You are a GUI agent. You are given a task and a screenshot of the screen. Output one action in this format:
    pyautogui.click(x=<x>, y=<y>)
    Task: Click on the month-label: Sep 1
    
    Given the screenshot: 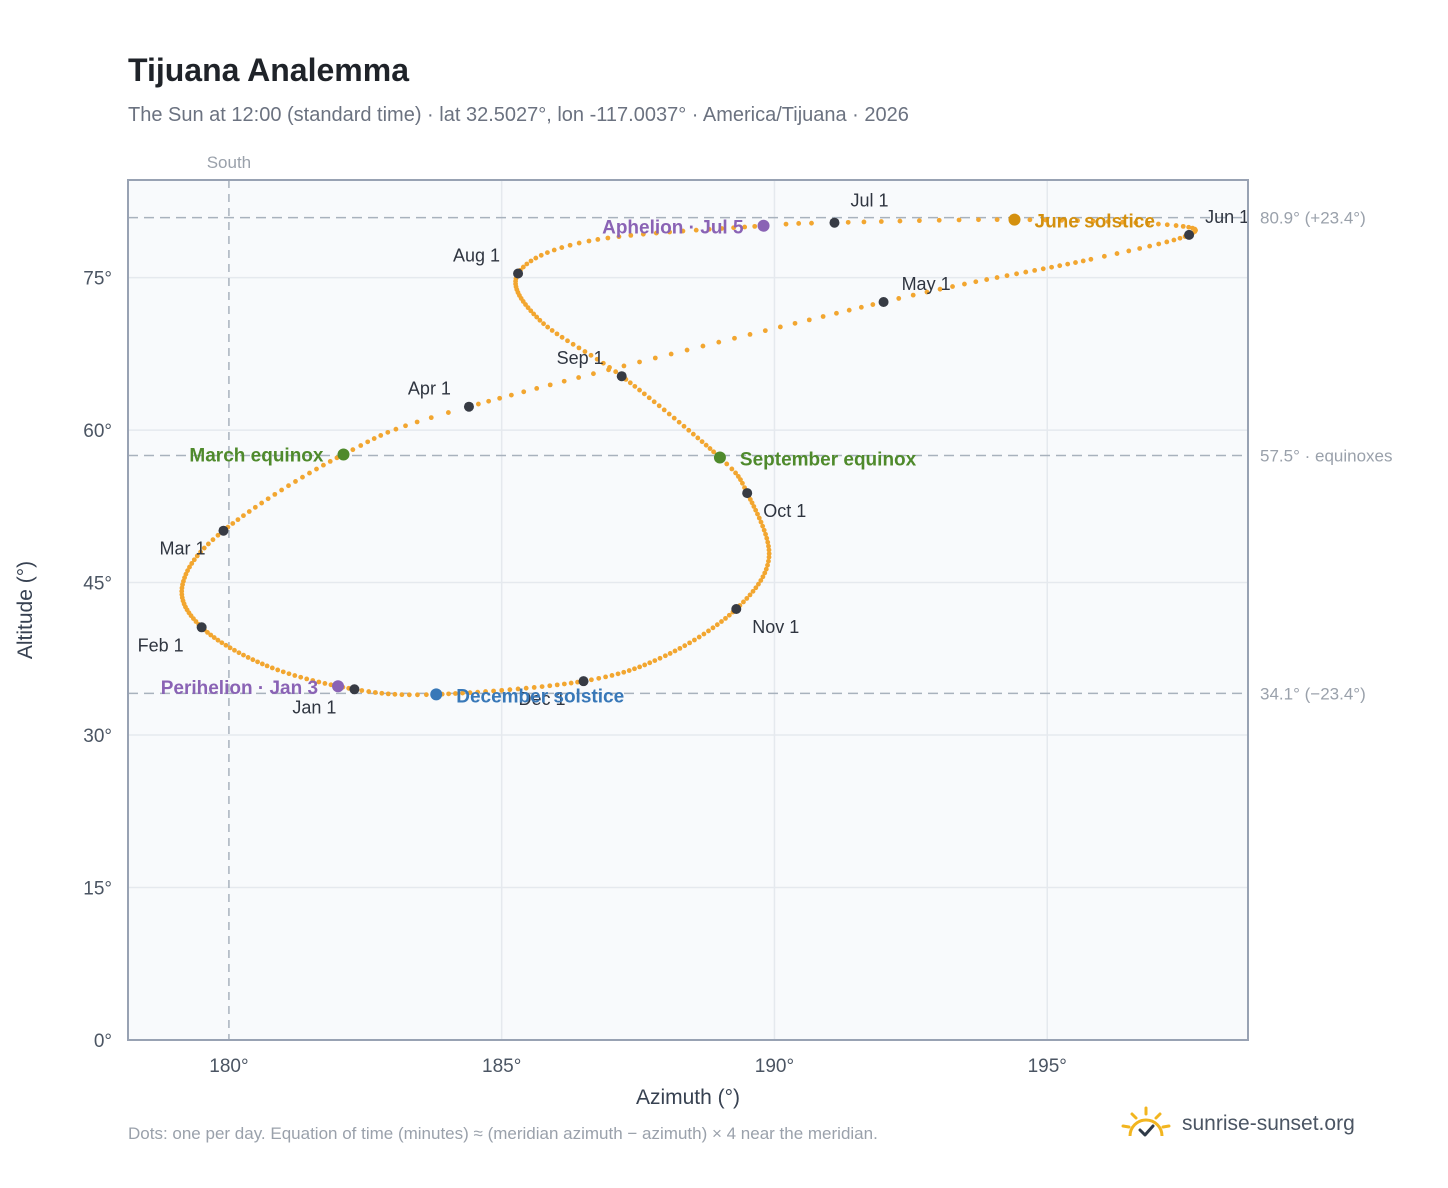 What is the action you would take?
    pyautogui.click(x=580, y=358)
    